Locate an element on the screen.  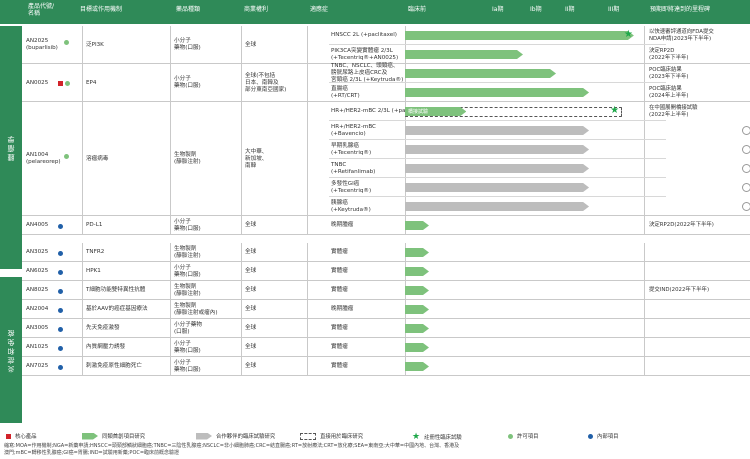
legend-licensed: 許可項目 is located at coordinates (523, 436).